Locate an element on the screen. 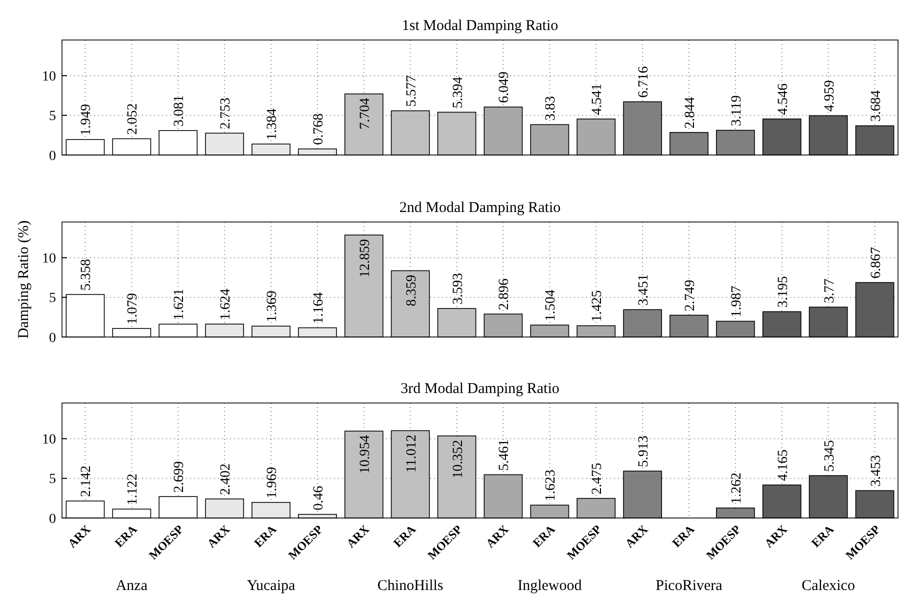  data-label: 1.949 is located at coordinates (86, 120).